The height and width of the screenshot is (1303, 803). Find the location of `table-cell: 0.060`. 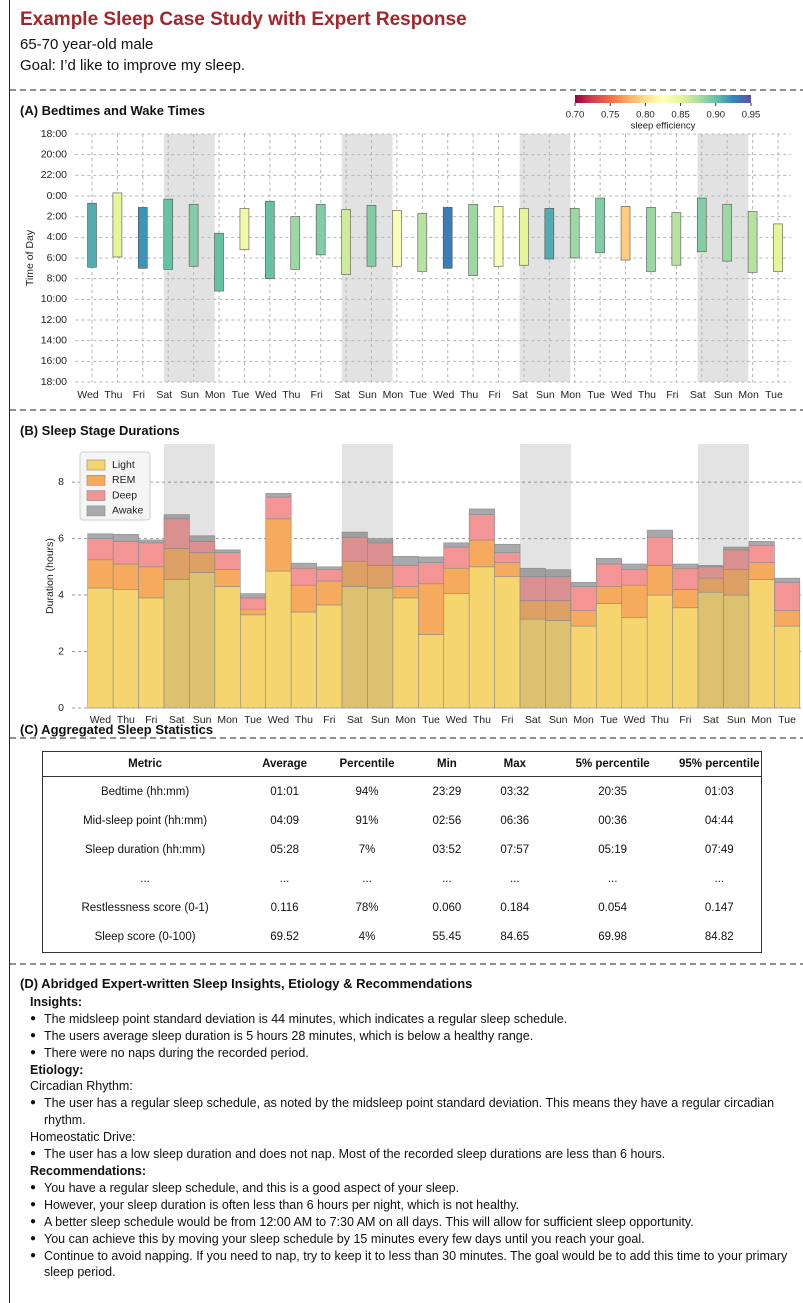

table-cell: 0.060 is located at coordinates (447, 908).